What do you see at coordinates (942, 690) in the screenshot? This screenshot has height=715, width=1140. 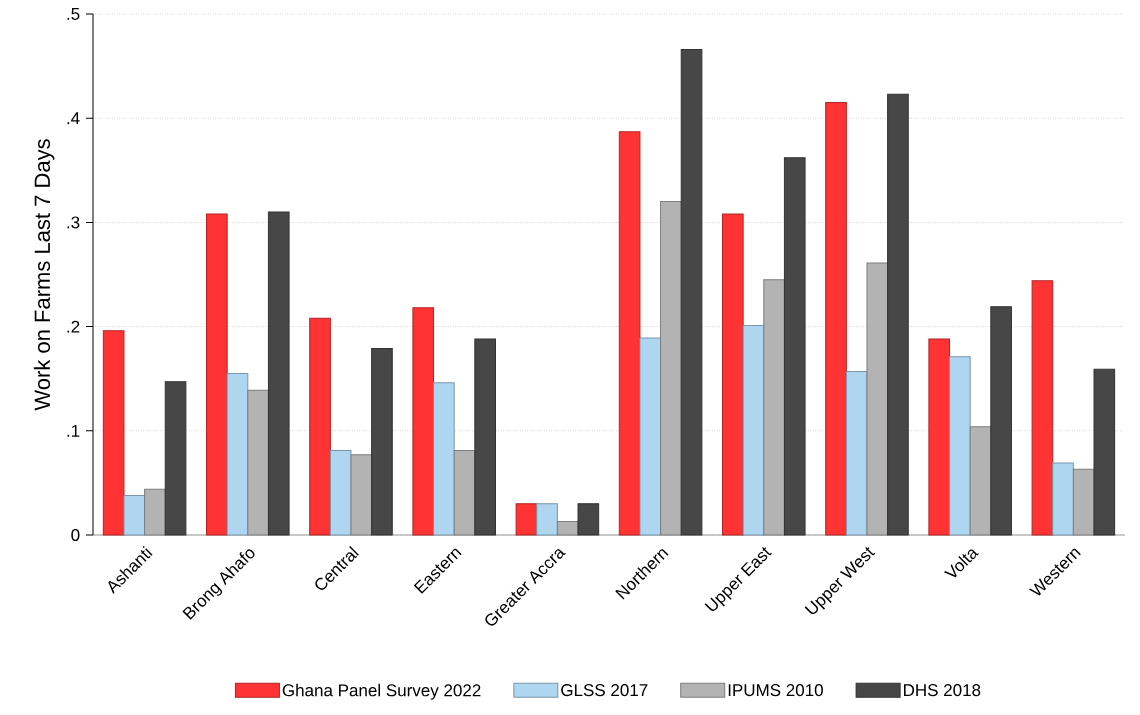 I see `legend-label: DHS 2018` at bounding box center [942, 690].